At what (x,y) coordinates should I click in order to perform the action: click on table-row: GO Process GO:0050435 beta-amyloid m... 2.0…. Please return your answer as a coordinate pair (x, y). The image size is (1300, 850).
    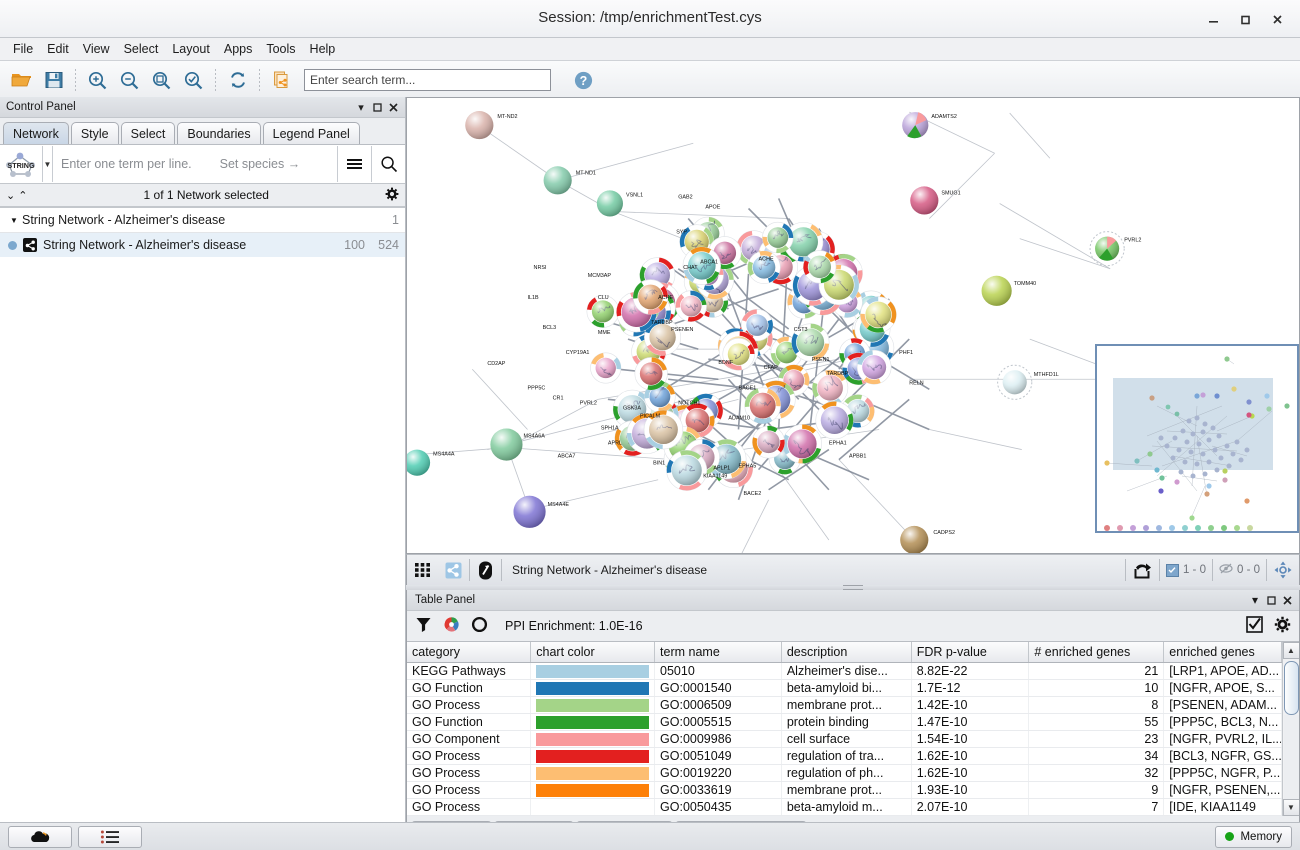
    Looking at the image, I should click on (844, 807).